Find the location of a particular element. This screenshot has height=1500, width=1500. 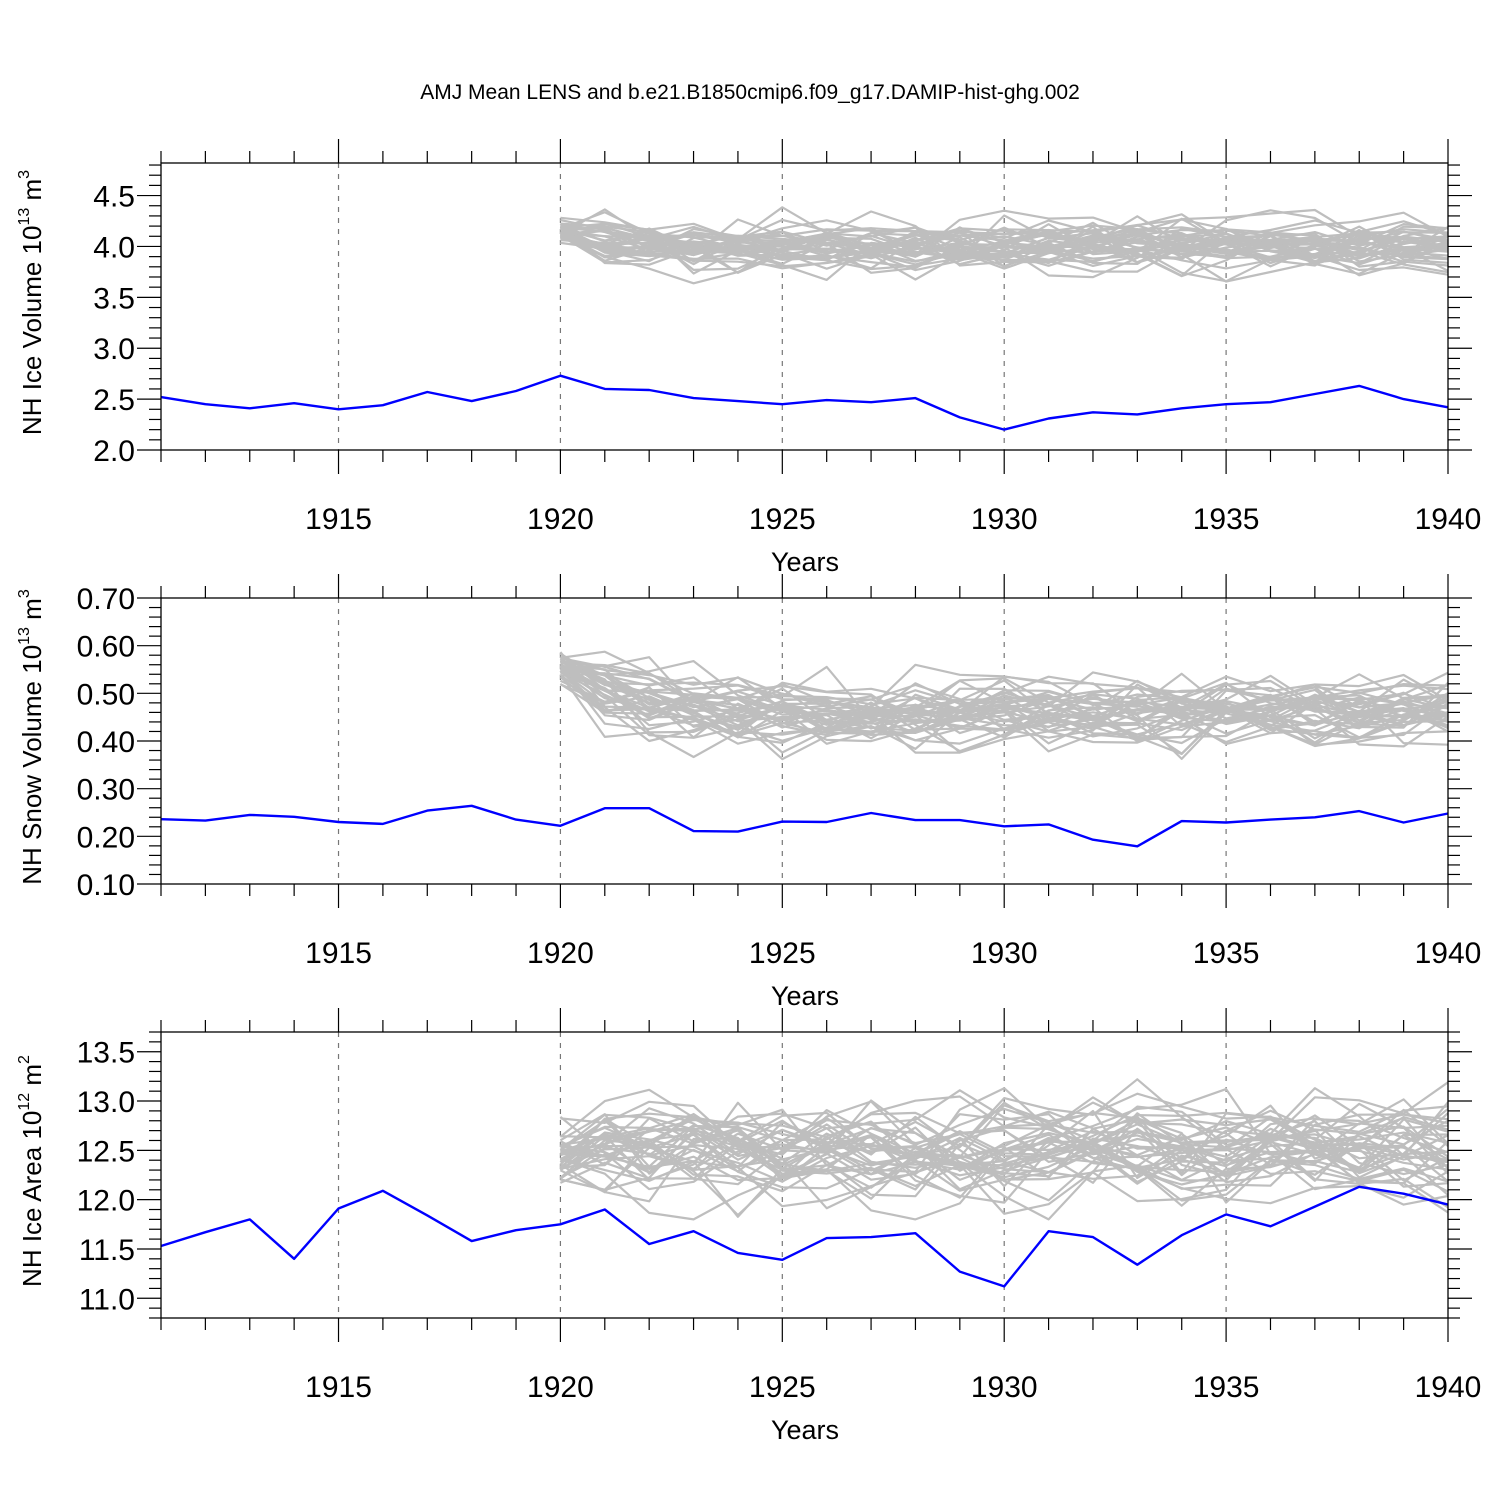

y-tick-label: 0.10 is located at coordinates (106, 885).